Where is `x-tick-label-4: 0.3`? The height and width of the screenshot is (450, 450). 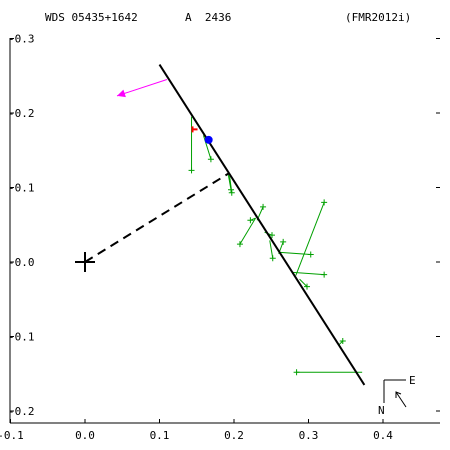
x-tick-label-4: 0.3 is located at coordinates (309, 435).